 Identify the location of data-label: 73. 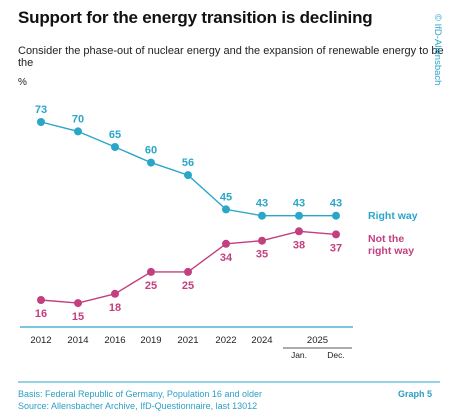
(41, 110).